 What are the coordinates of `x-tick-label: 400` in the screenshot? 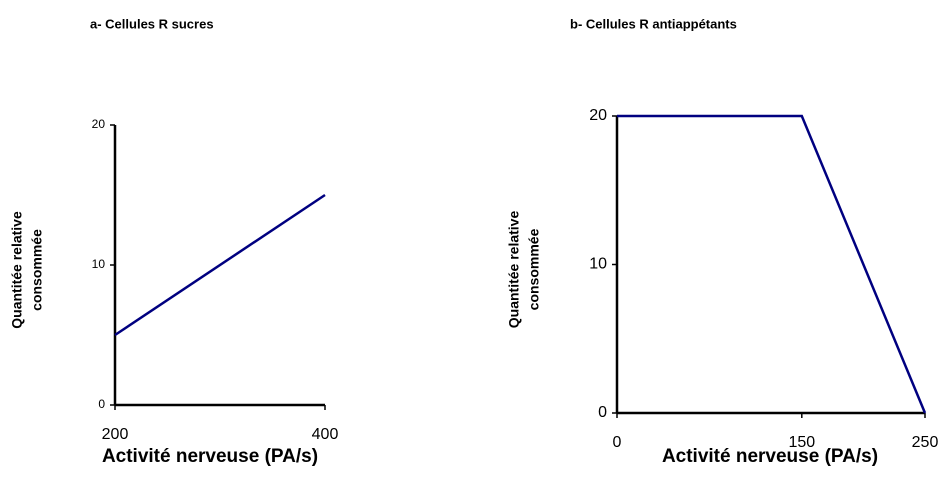 It's located at (325, 434).